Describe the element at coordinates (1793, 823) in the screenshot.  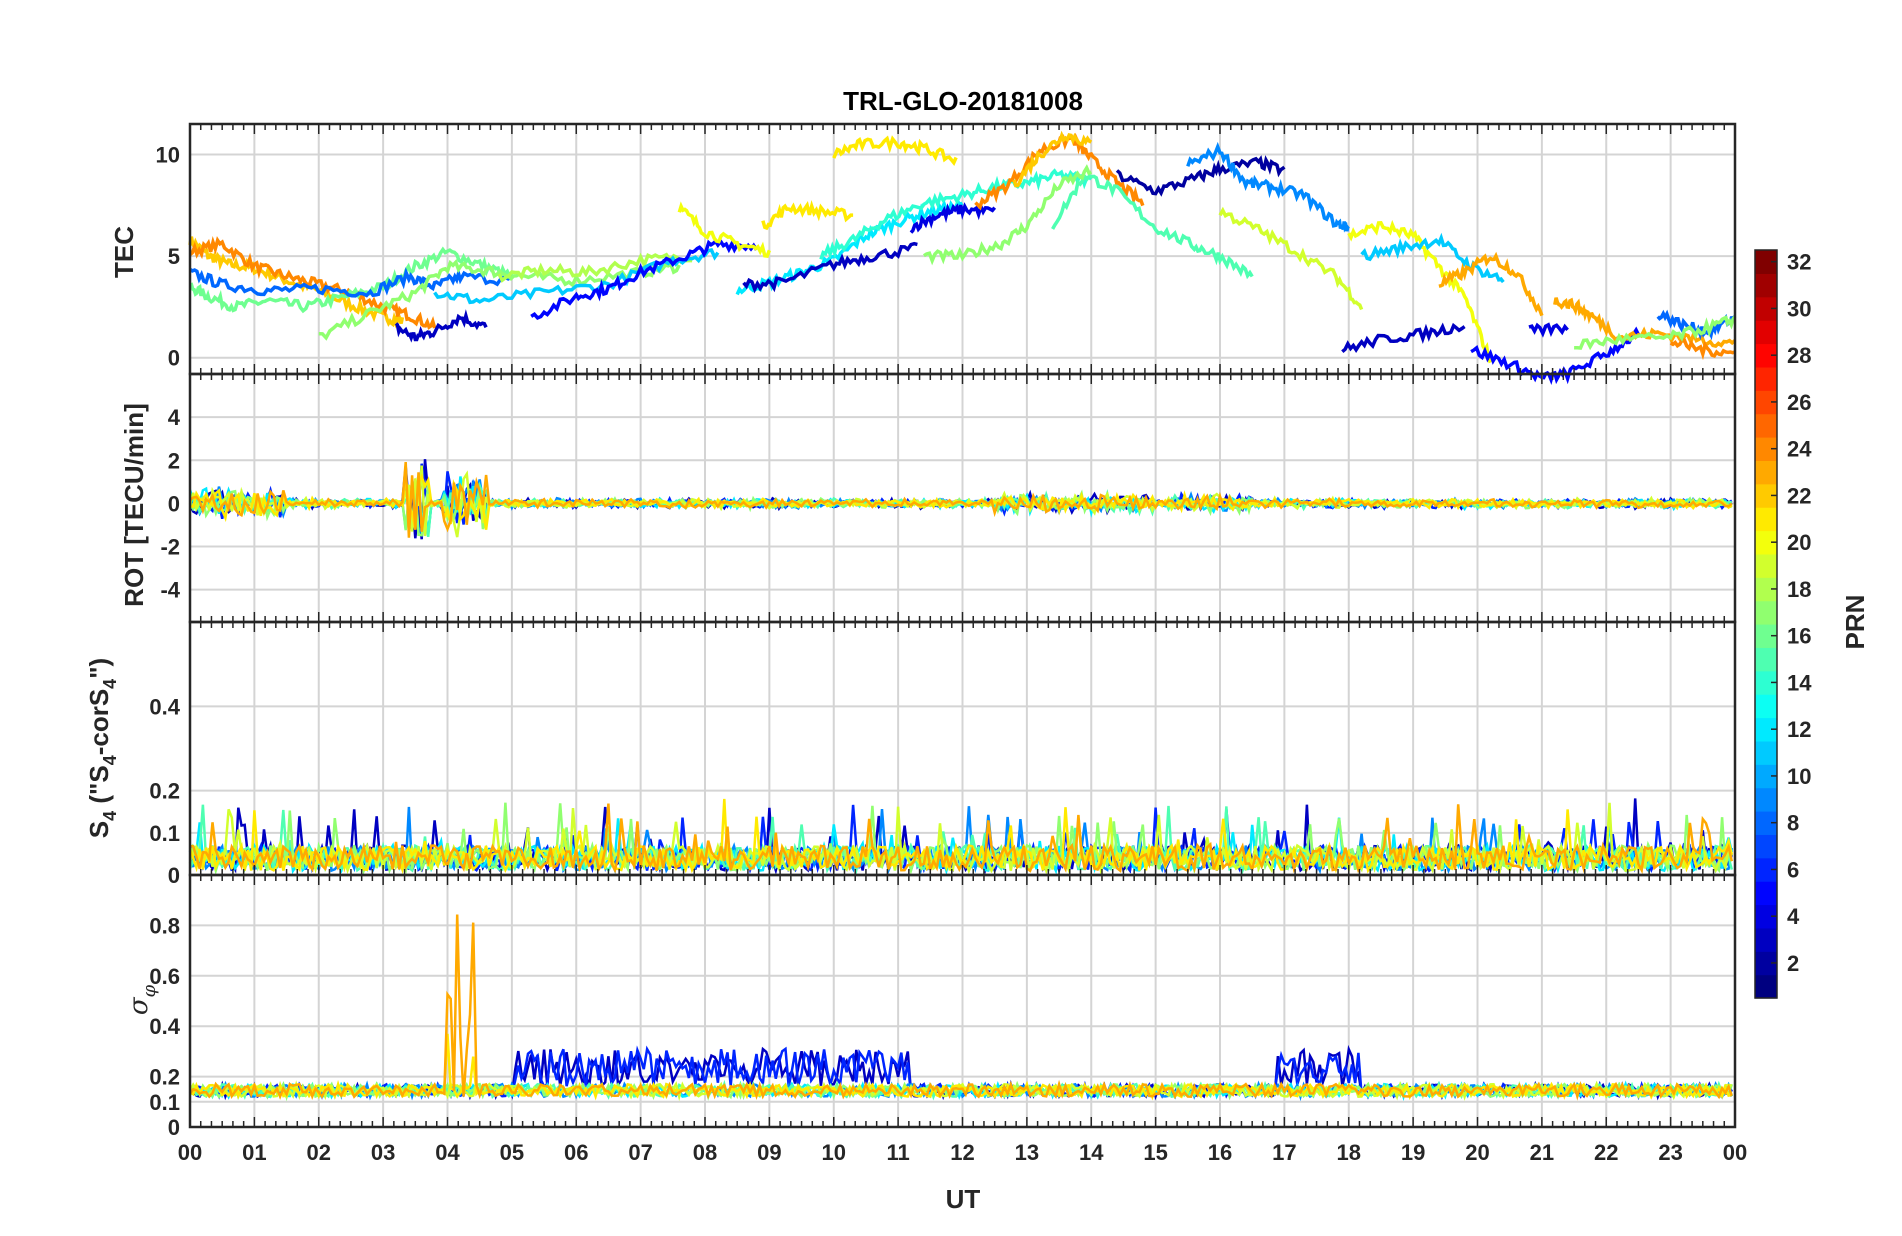
I see `colorbar-tick-label: 8` at that location.